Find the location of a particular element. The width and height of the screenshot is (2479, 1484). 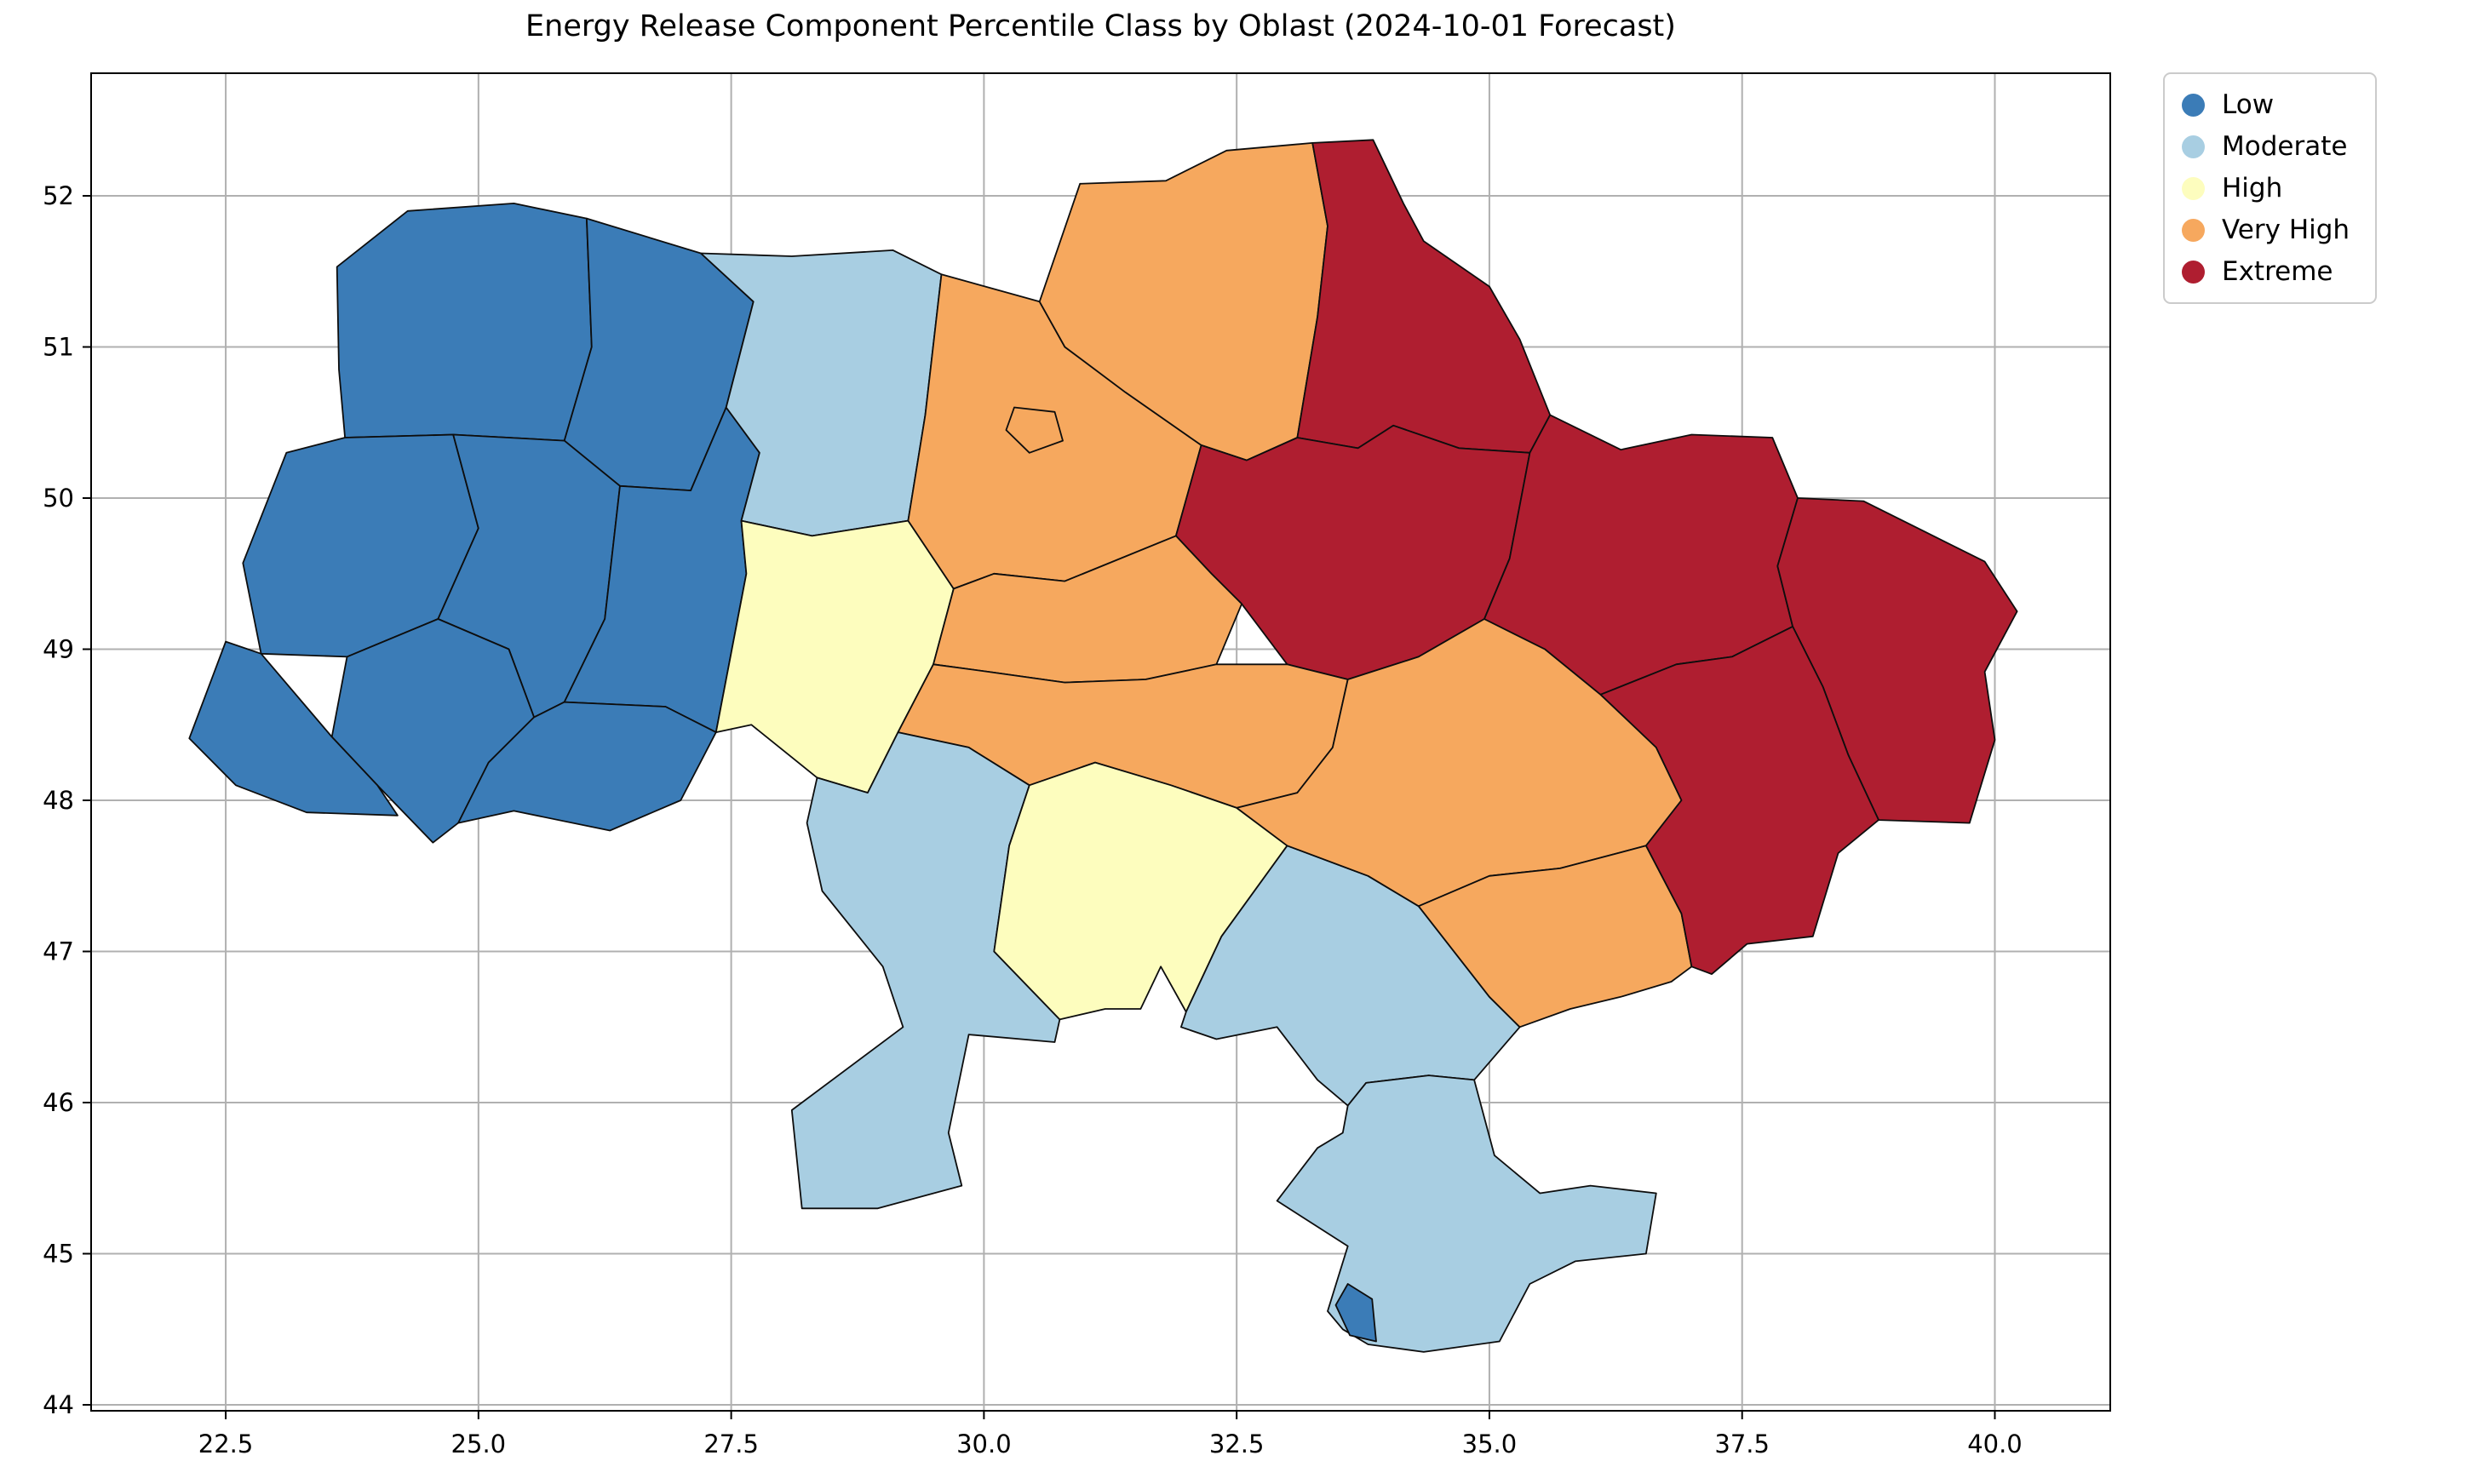

y-tick-label: 46 is located at coordinates (58, 1102).